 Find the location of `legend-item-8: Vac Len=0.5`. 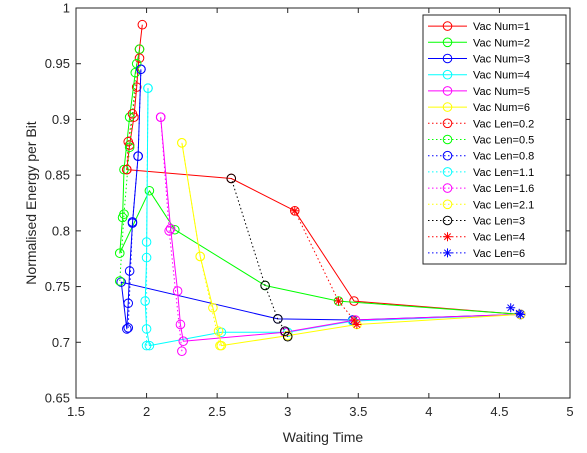

legend-item-8: Vac Len=0.5 is located at coordinates (481, 141).